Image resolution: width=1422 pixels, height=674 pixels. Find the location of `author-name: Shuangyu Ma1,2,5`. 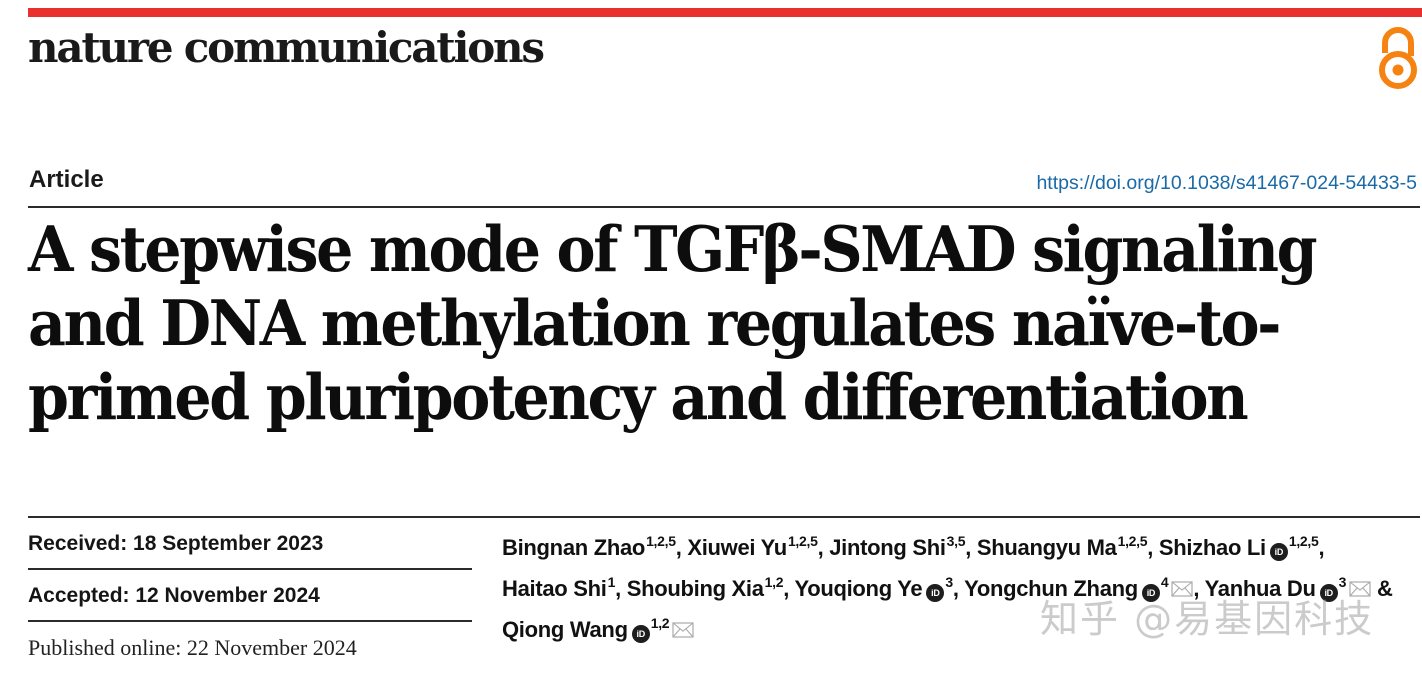

author-name: Shuangyu Ma1,2,5 is located at coordinates (1062, 546).